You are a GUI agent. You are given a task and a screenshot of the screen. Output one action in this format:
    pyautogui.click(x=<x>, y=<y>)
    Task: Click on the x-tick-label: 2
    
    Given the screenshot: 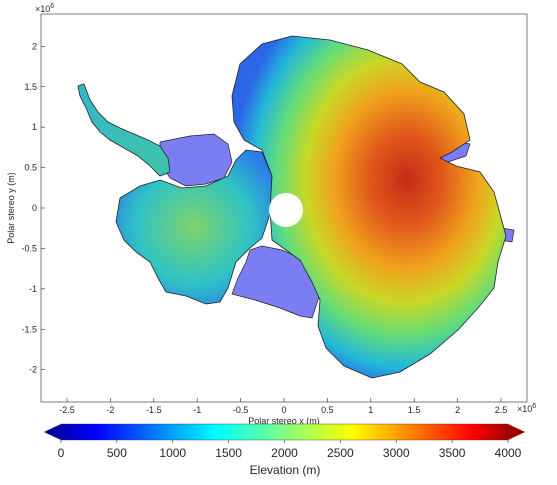 What is the action you would take?
    pyautogui.click(x=457, y=410)
    